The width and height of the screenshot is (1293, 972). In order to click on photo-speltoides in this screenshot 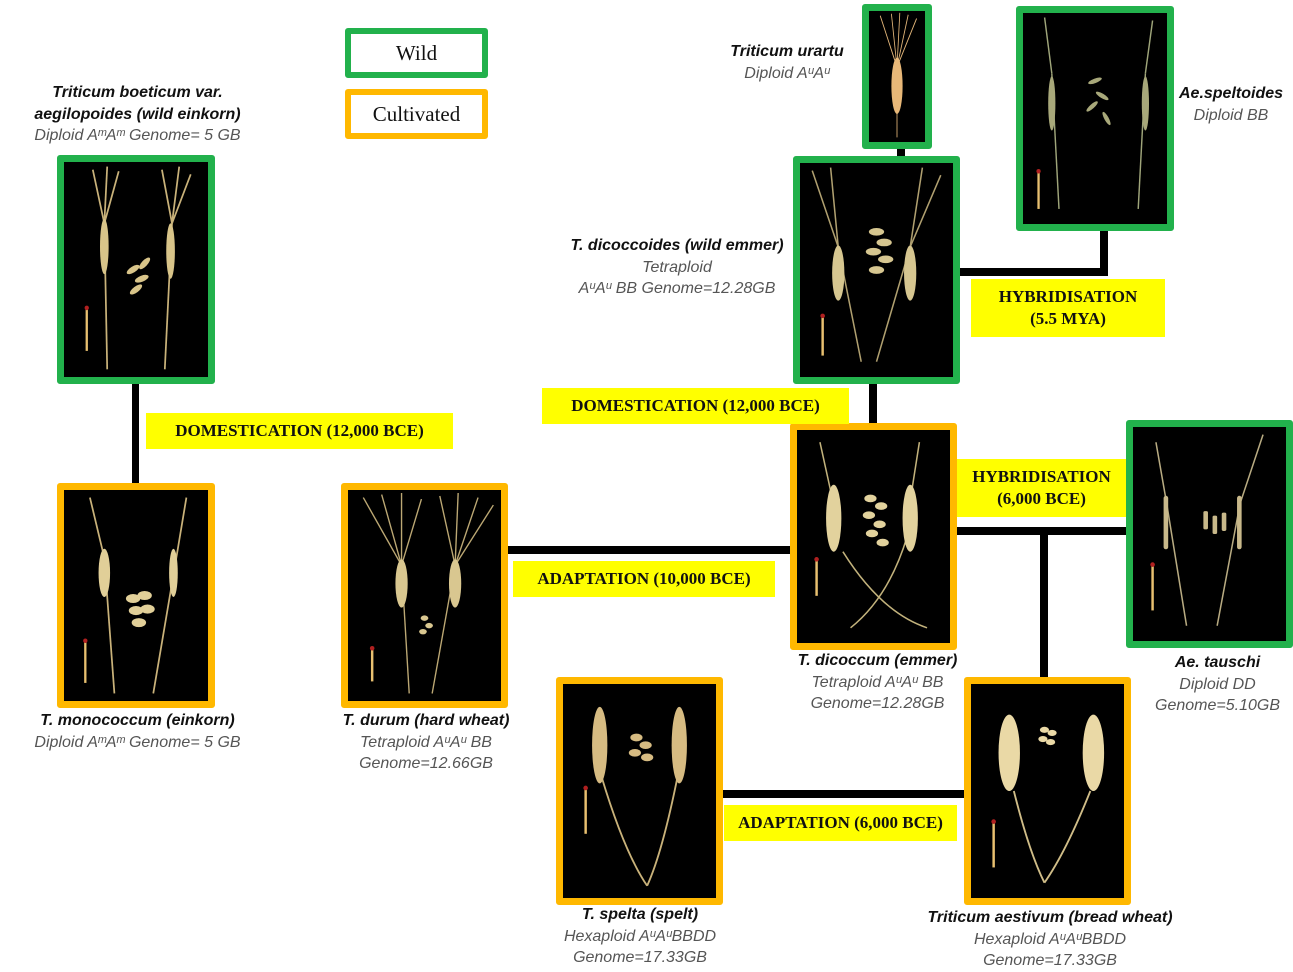, I will do `click(1095, 118)`.